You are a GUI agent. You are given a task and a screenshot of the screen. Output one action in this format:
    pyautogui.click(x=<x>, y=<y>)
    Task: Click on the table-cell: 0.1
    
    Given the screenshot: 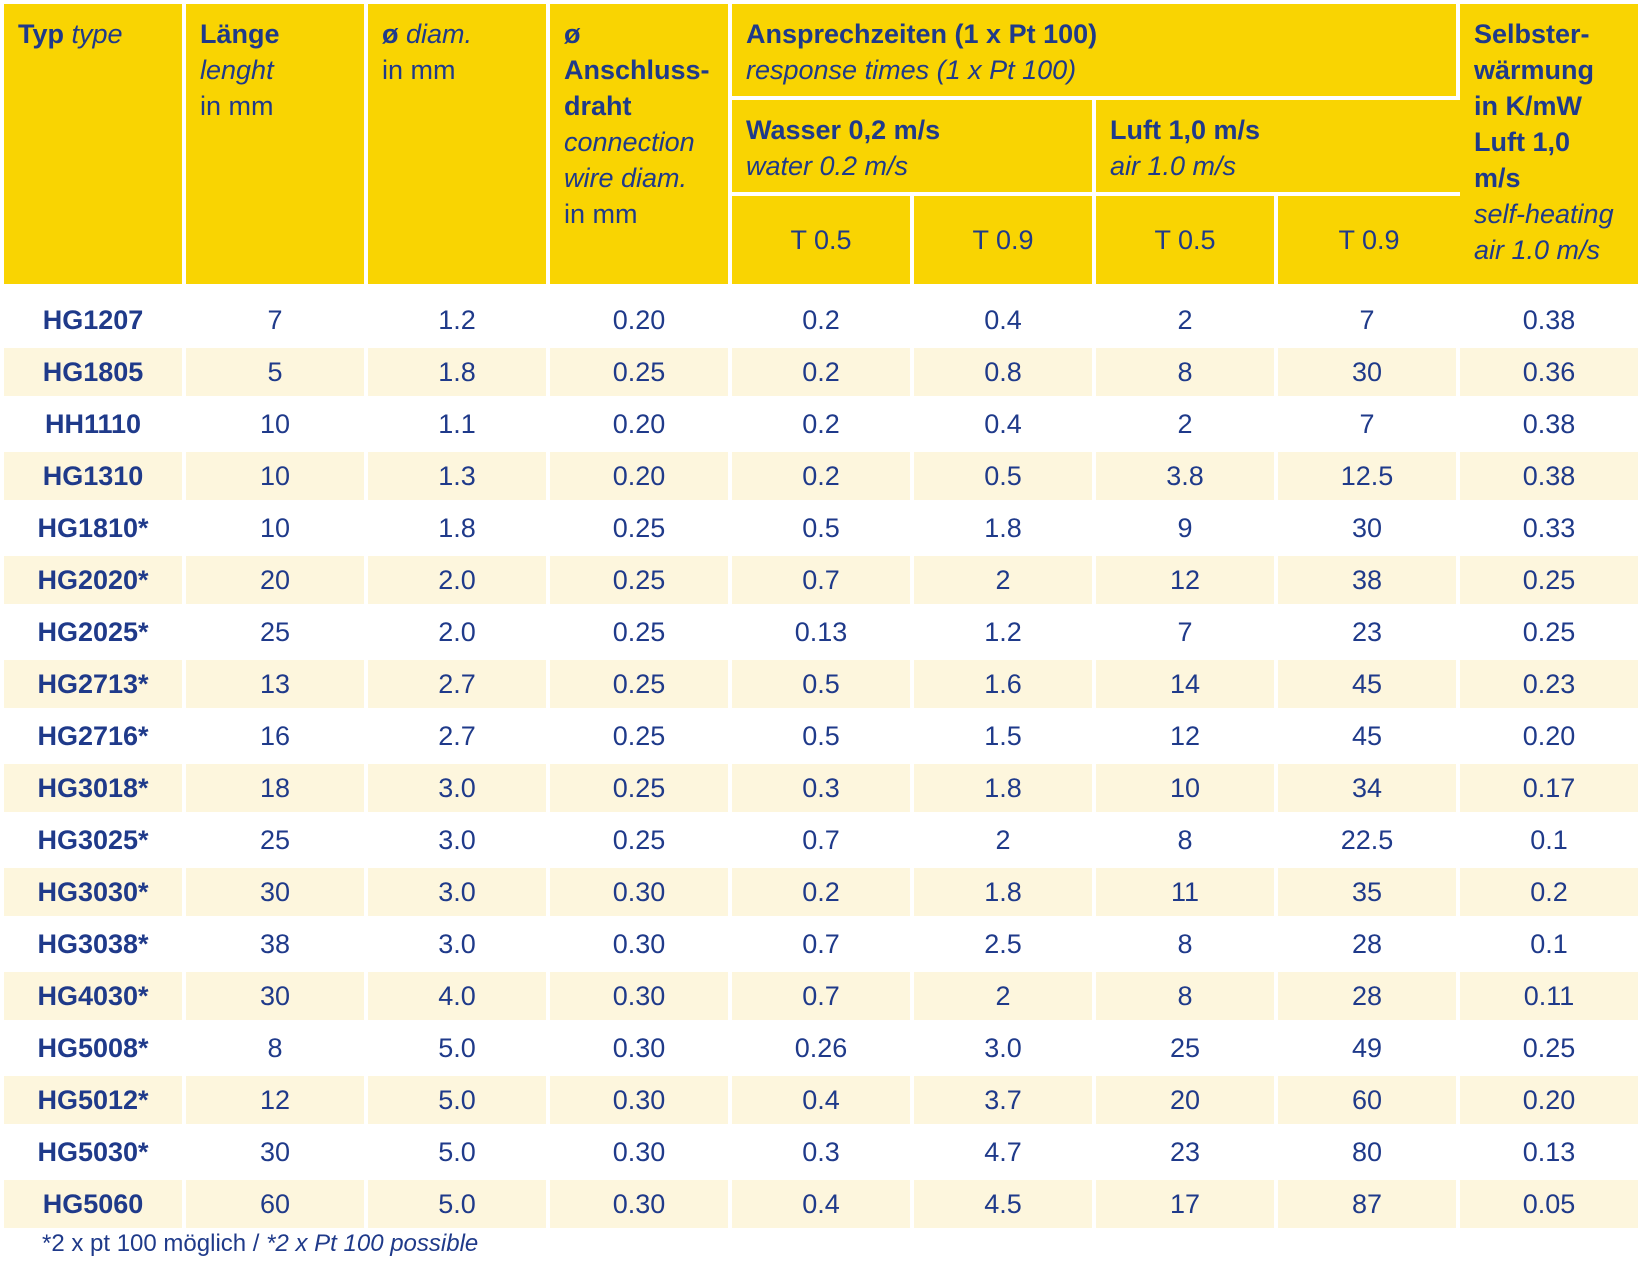 What is the action you would take?
    pyautogui.click(x=1549, y=842)
    